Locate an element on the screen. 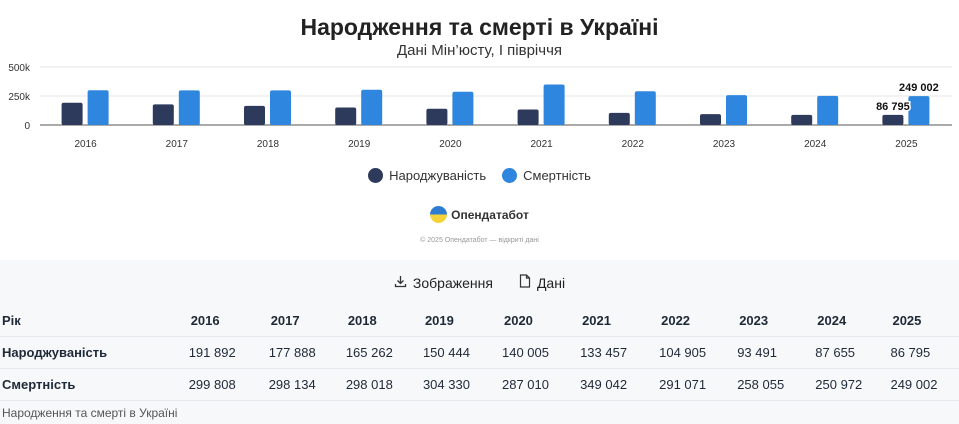 The width and height of the screenshot is (959, 424). table-cell: 191 892 is located at coordinates (228, 352).